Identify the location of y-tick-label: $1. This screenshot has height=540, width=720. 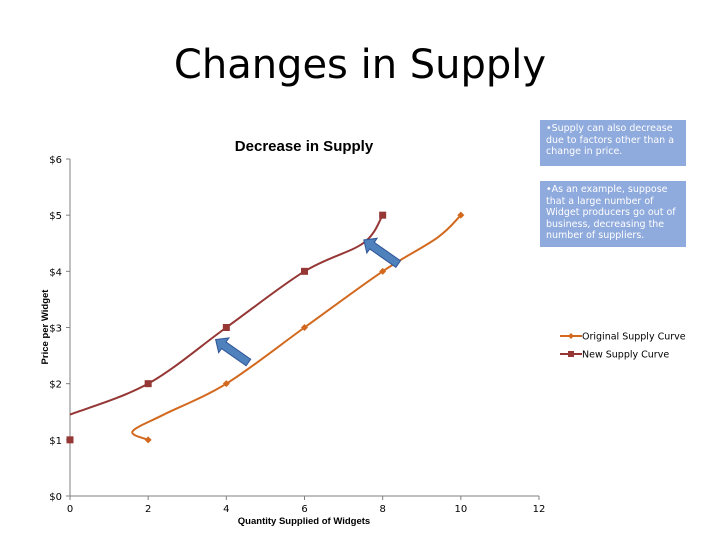
(55, 441).